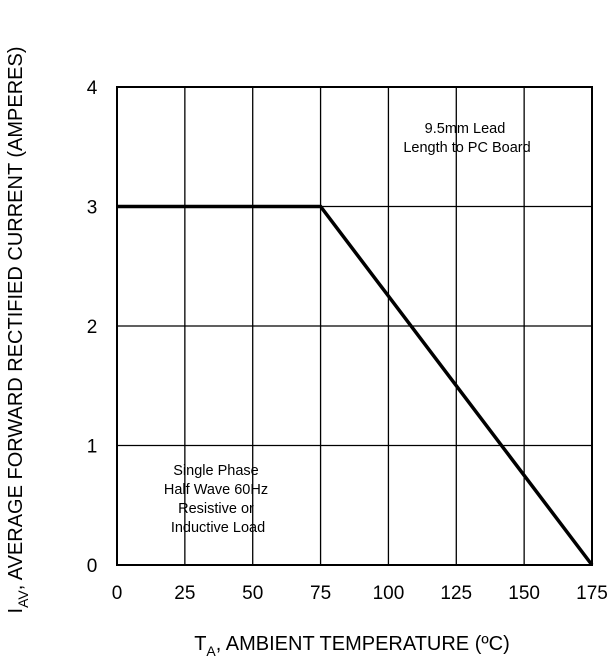 Image resolution: width=616 pixels, height=666 pixels. Describe the element at coordinates (466, 148) in the screenshot. I see `annotation-lead-line-2: Length to PC Board` at that location.